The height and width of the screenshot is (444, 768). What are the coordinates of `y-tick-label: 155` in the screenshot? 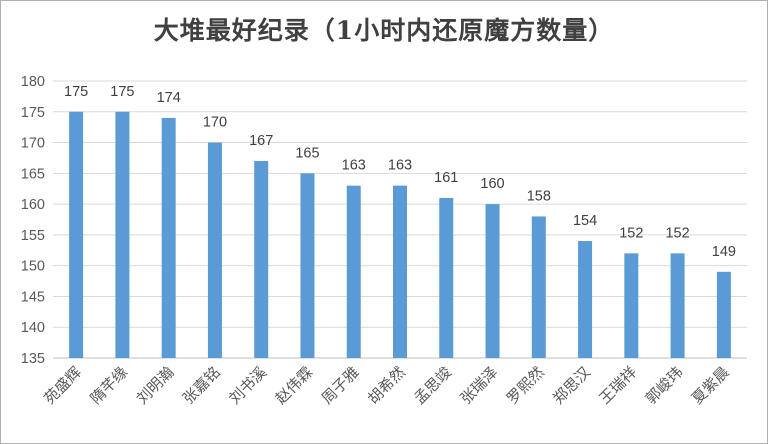 It's located at (33, 236).